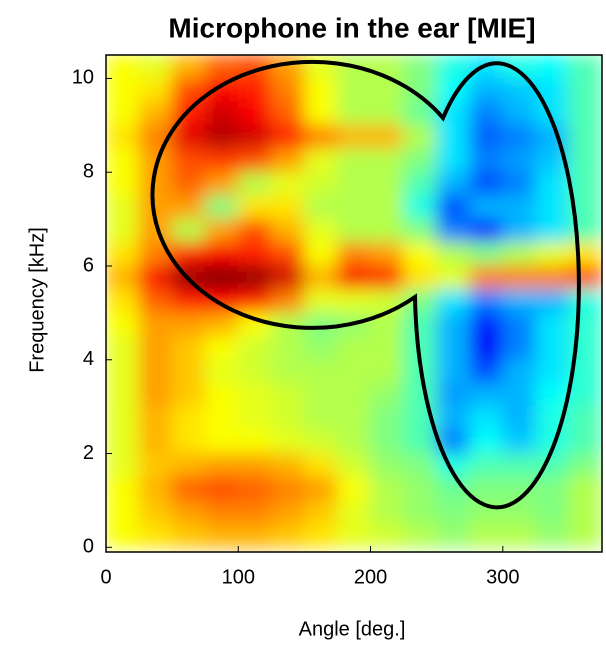 The image size is (606, 647). What do you see at coordinates (370, 577) in the screenshot?
I see `x-tick-label: 200` at bounding box center [370, 577].